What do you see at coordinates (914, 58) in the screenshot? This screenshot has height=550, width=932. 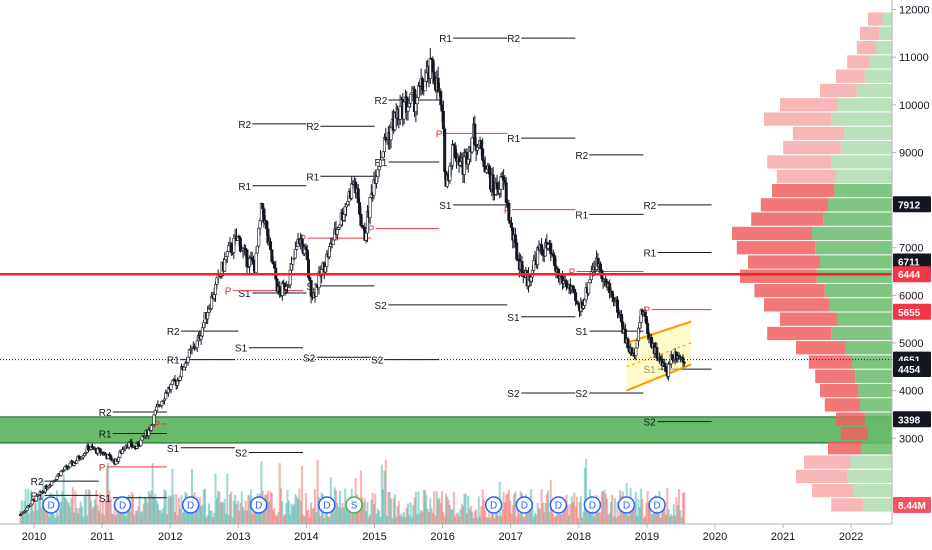 I see `price-tick-label: 11000` at bounding box center [914, 58].